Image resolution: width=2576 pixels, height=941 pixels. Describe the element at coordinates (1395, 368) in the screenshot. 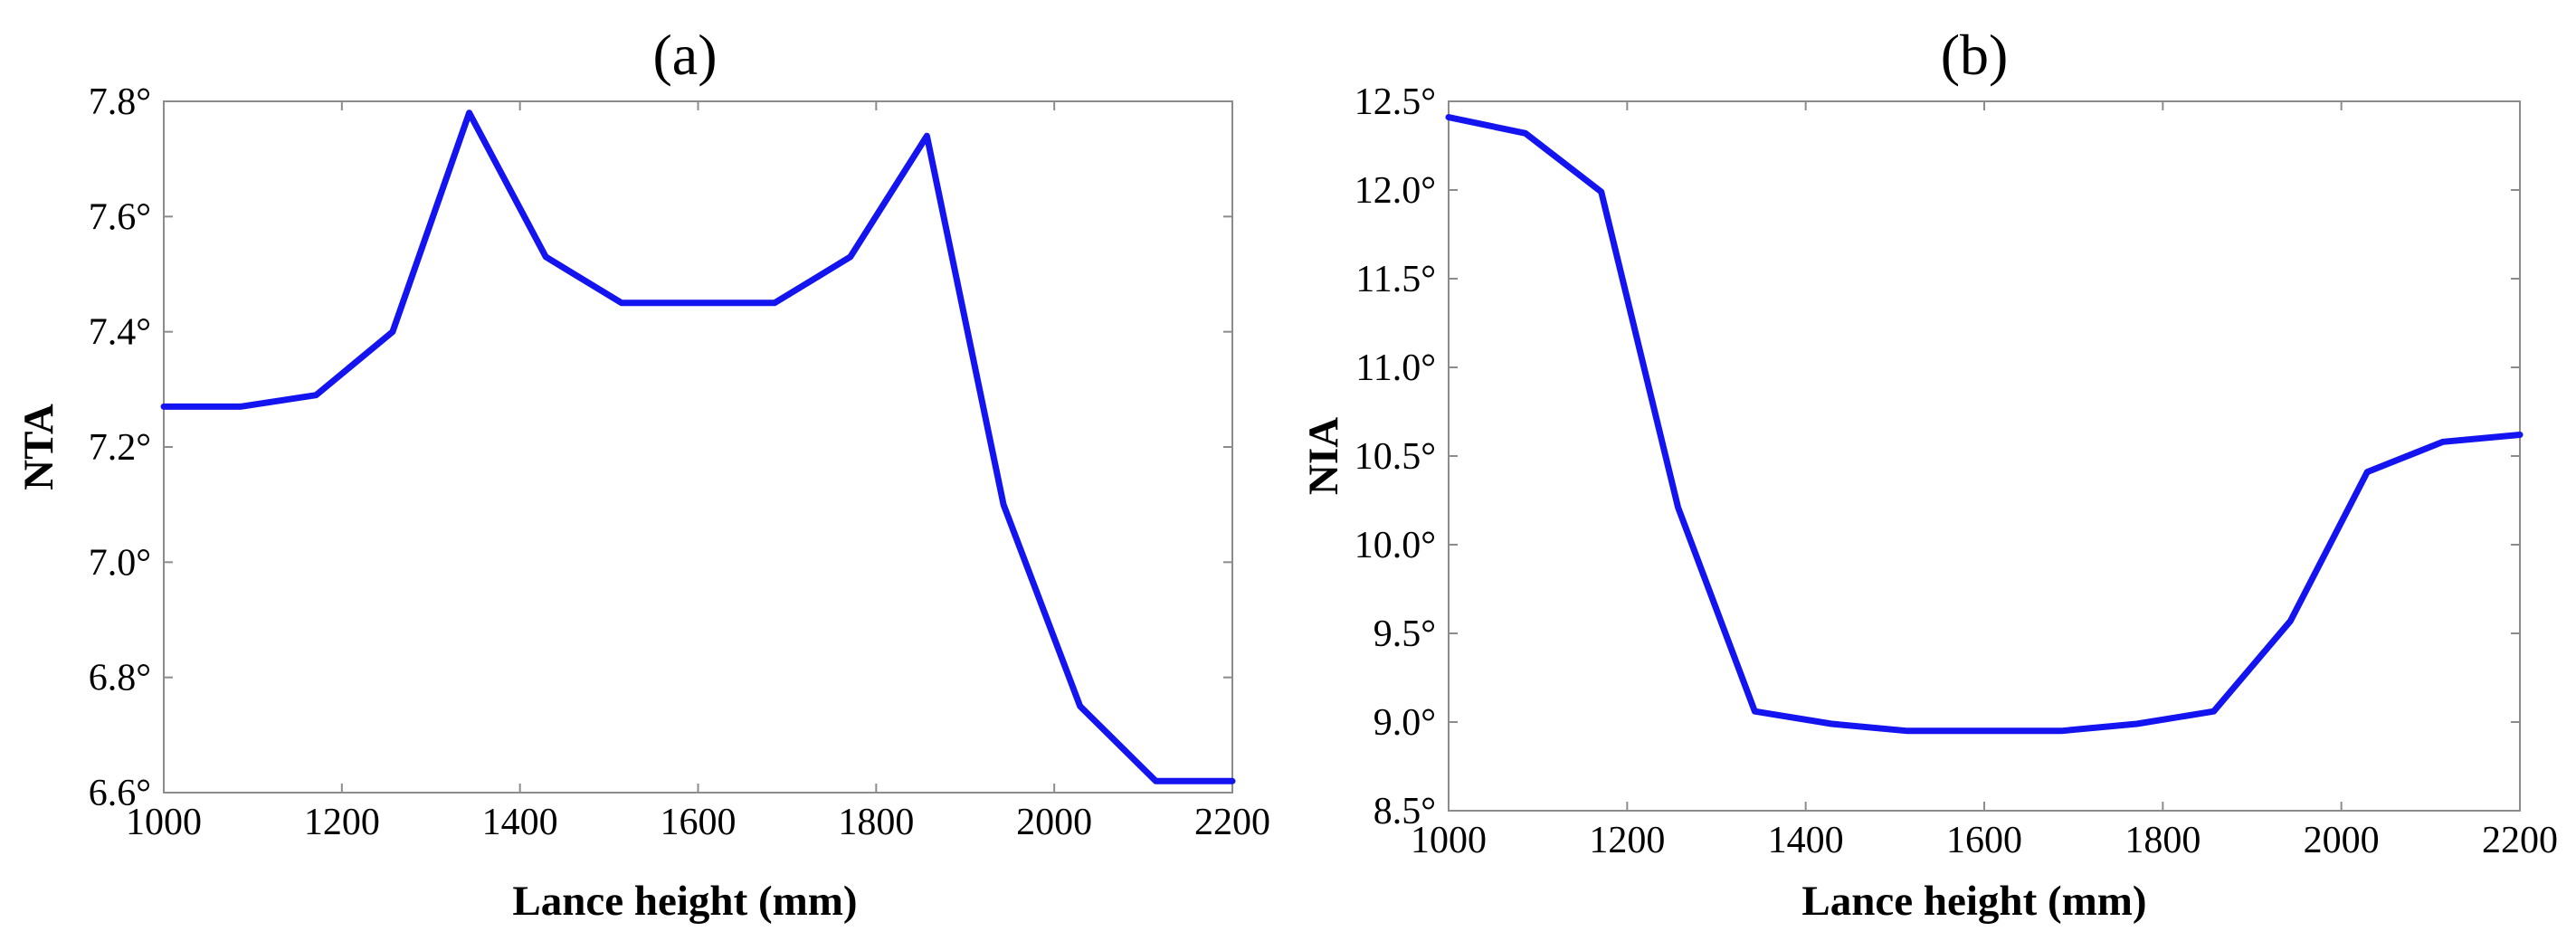

I see `panel-b-y-tick-label: 11.0°` at that location.